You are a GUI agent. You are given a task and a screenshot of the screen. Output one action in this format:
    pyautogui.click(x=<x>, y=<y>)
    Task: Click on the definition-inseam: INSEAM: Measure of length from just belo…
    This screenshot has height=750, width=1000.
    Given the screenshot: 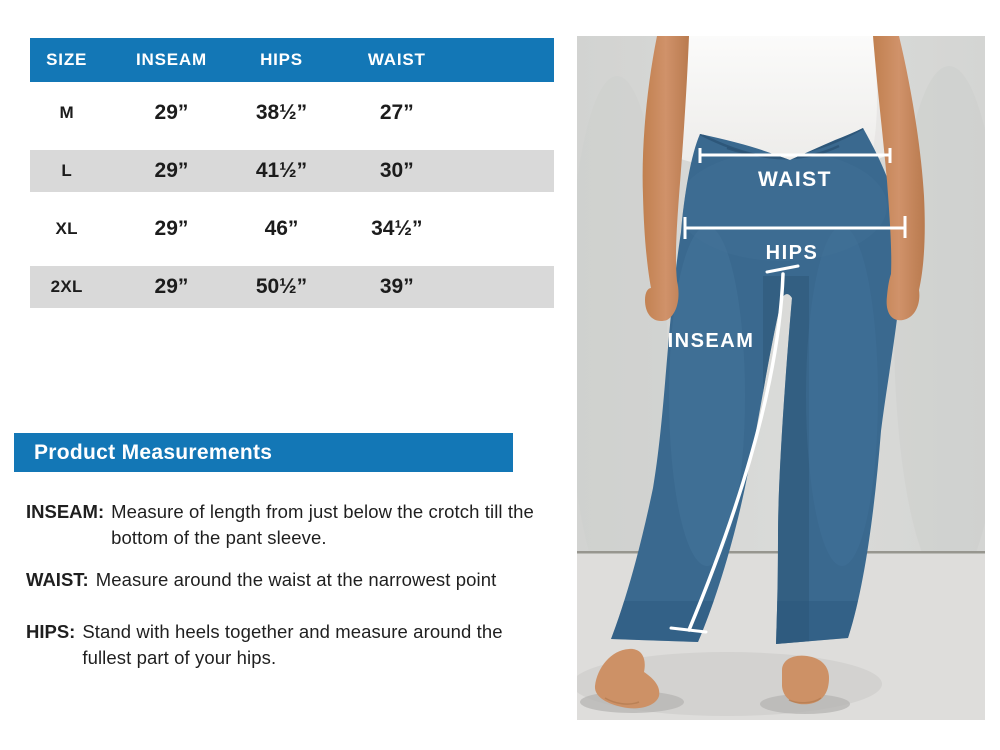 What is the action you would take?
    pyautogui.click(x=298, y=525)
    